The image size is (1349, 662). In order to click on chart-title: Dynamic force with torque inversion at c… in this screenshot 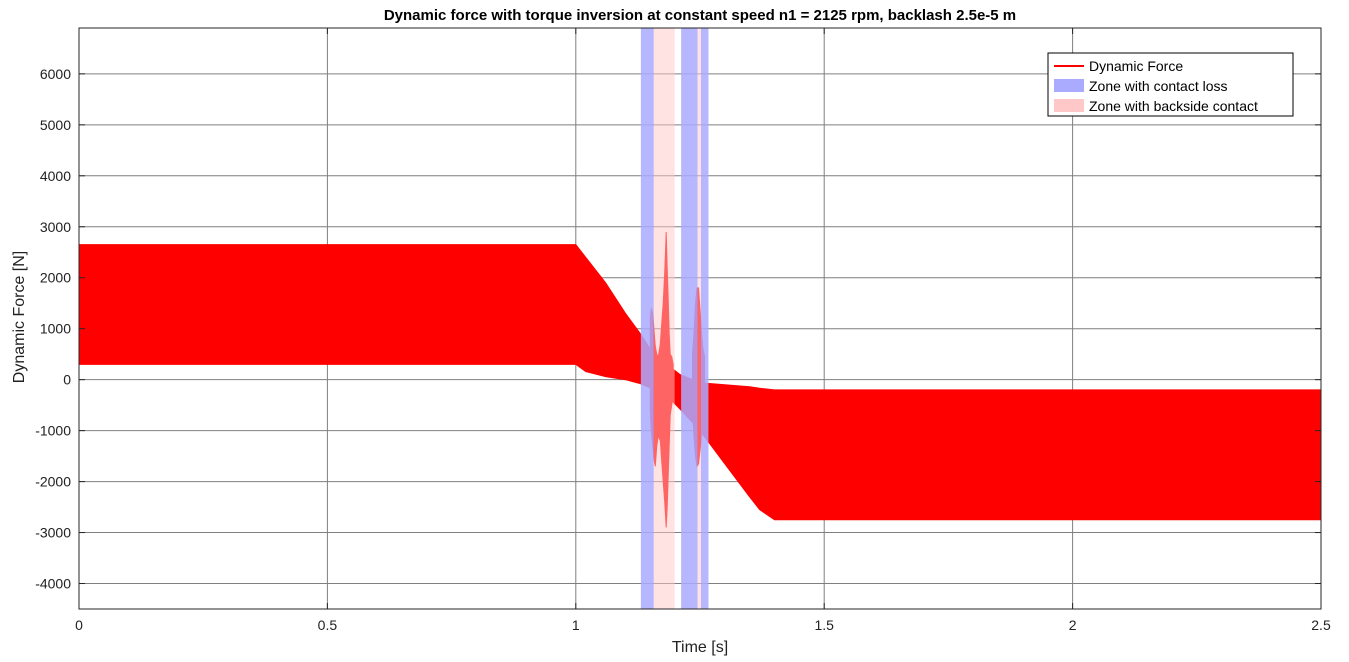, I will do `click(700, 15)`.